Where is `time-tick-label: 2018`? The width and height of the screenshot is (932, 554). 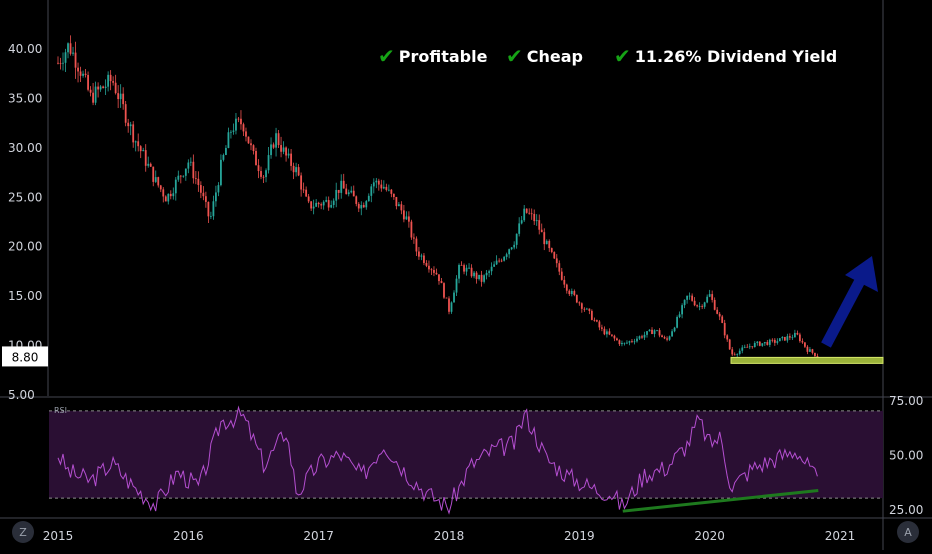
time-tick-label: 2018 is located at coordinates (449, 536).